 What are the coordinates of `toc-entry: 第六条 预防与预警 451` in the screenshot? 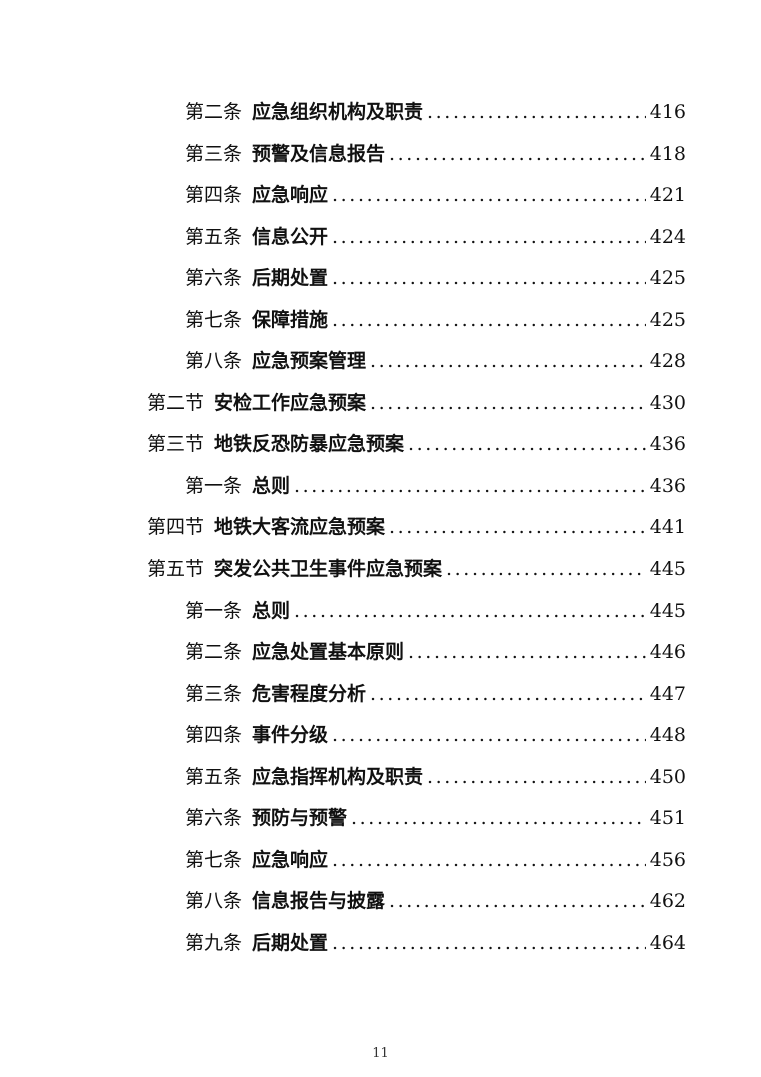 It's located at (343, 819).